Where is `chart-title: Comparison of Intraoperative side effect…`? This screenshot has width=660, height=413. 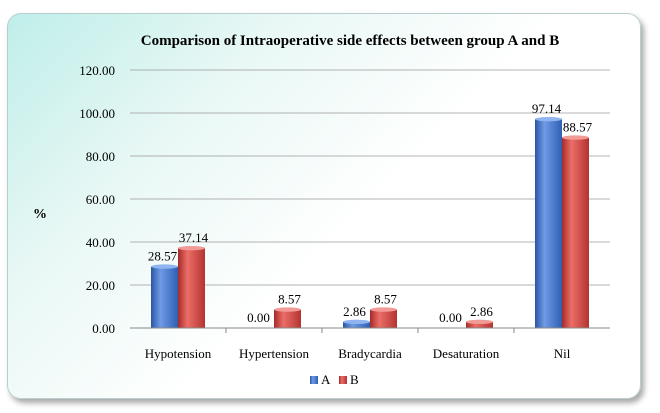 chart-title: Comparison of Intraoperative side effect… is located at coordinates (350, 41).